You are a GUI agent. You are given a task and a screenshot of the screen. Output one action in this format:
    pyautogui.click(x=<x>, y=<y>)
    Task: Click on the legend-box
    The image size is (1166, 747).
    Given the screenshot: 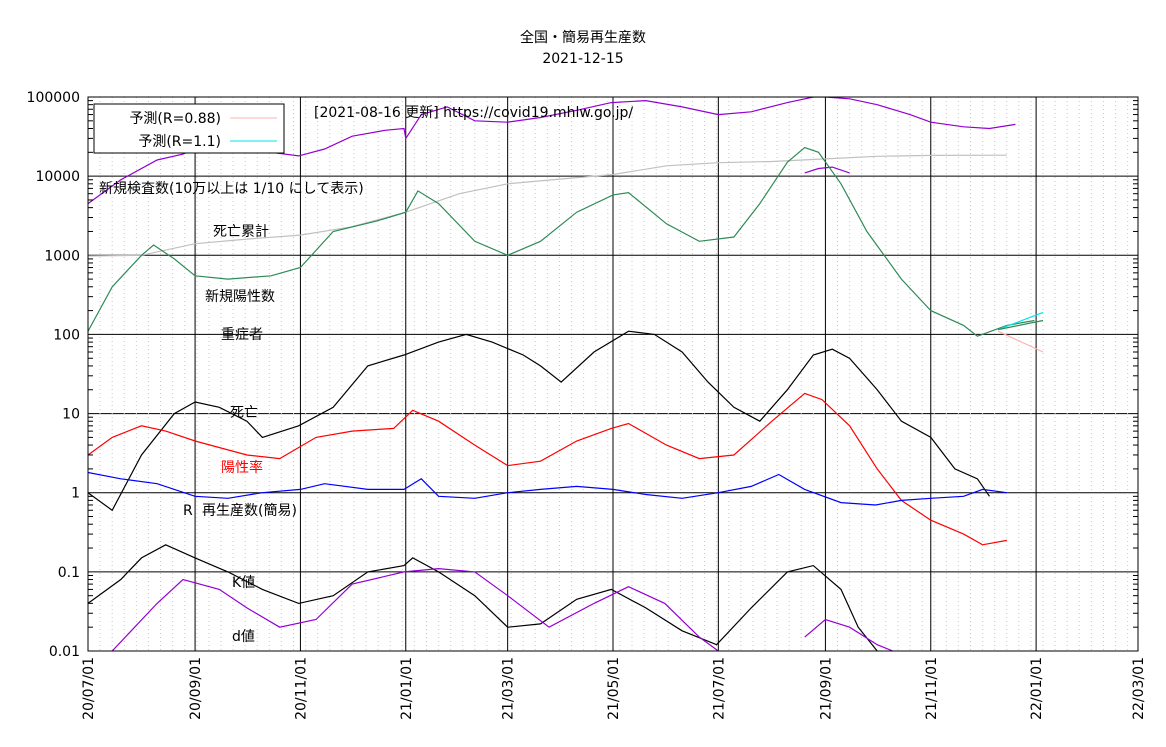 What is the action you would take?
    pyautogui.click(x=189, y=128)
    